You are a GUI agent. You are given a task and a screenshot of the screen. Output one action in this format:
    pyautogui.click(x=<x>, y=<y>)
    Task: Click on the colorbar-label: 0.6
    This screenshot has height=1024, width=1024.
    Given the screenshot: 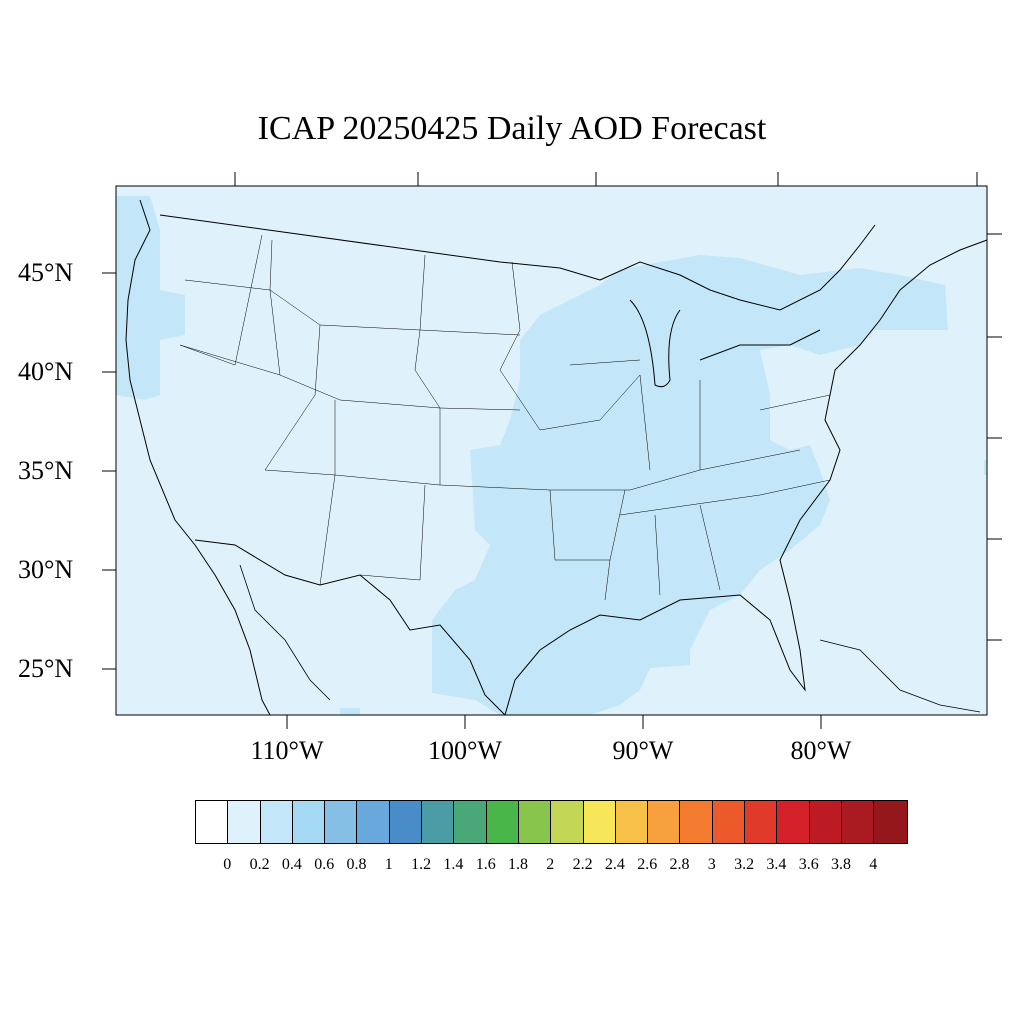 What is the action you would take?
    pyautogui.click(x=324, y=864)
    